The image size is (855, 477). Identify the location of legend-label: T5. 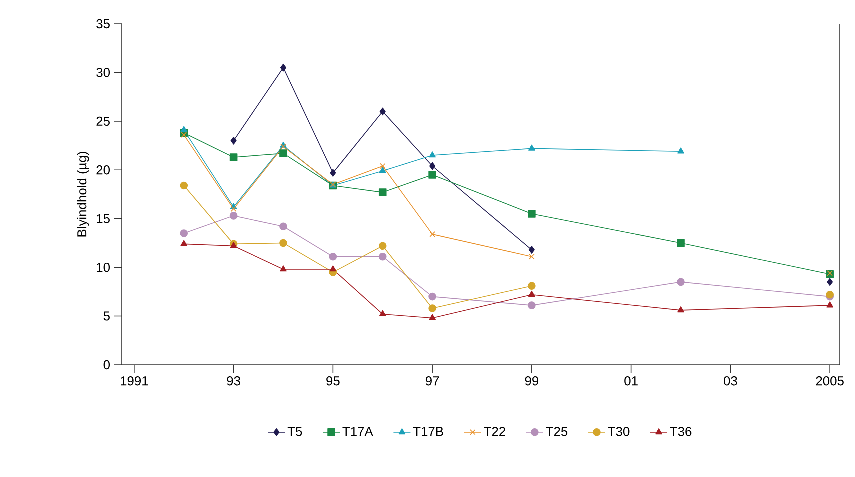
(295, 431).